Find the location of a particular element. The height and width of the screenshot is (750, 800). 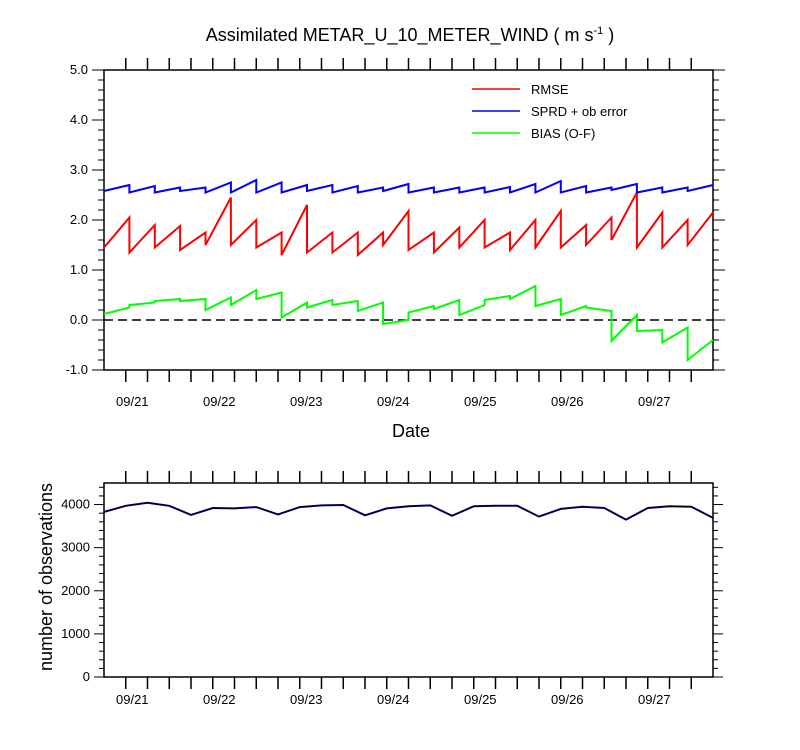

top-x-tick-label: 09/22 is located at coordinates (219, 401).